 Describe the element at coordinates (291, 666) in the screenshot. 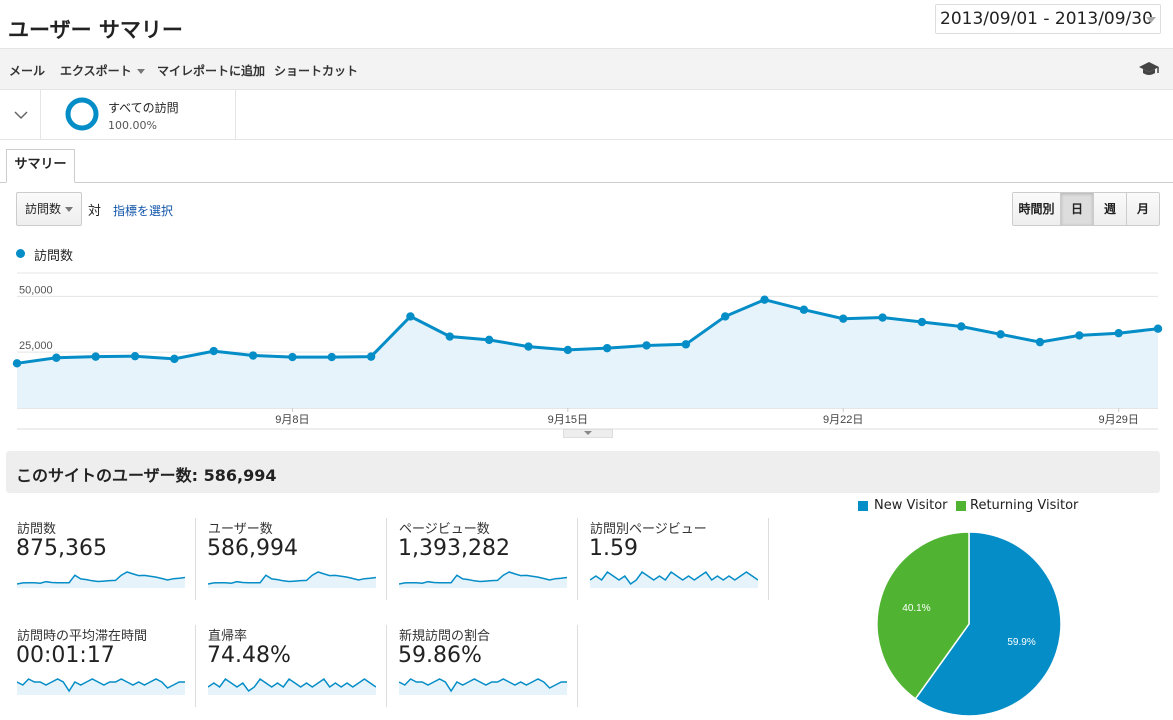

I see `metric-tile: 直帰率 74.48%` at that location.